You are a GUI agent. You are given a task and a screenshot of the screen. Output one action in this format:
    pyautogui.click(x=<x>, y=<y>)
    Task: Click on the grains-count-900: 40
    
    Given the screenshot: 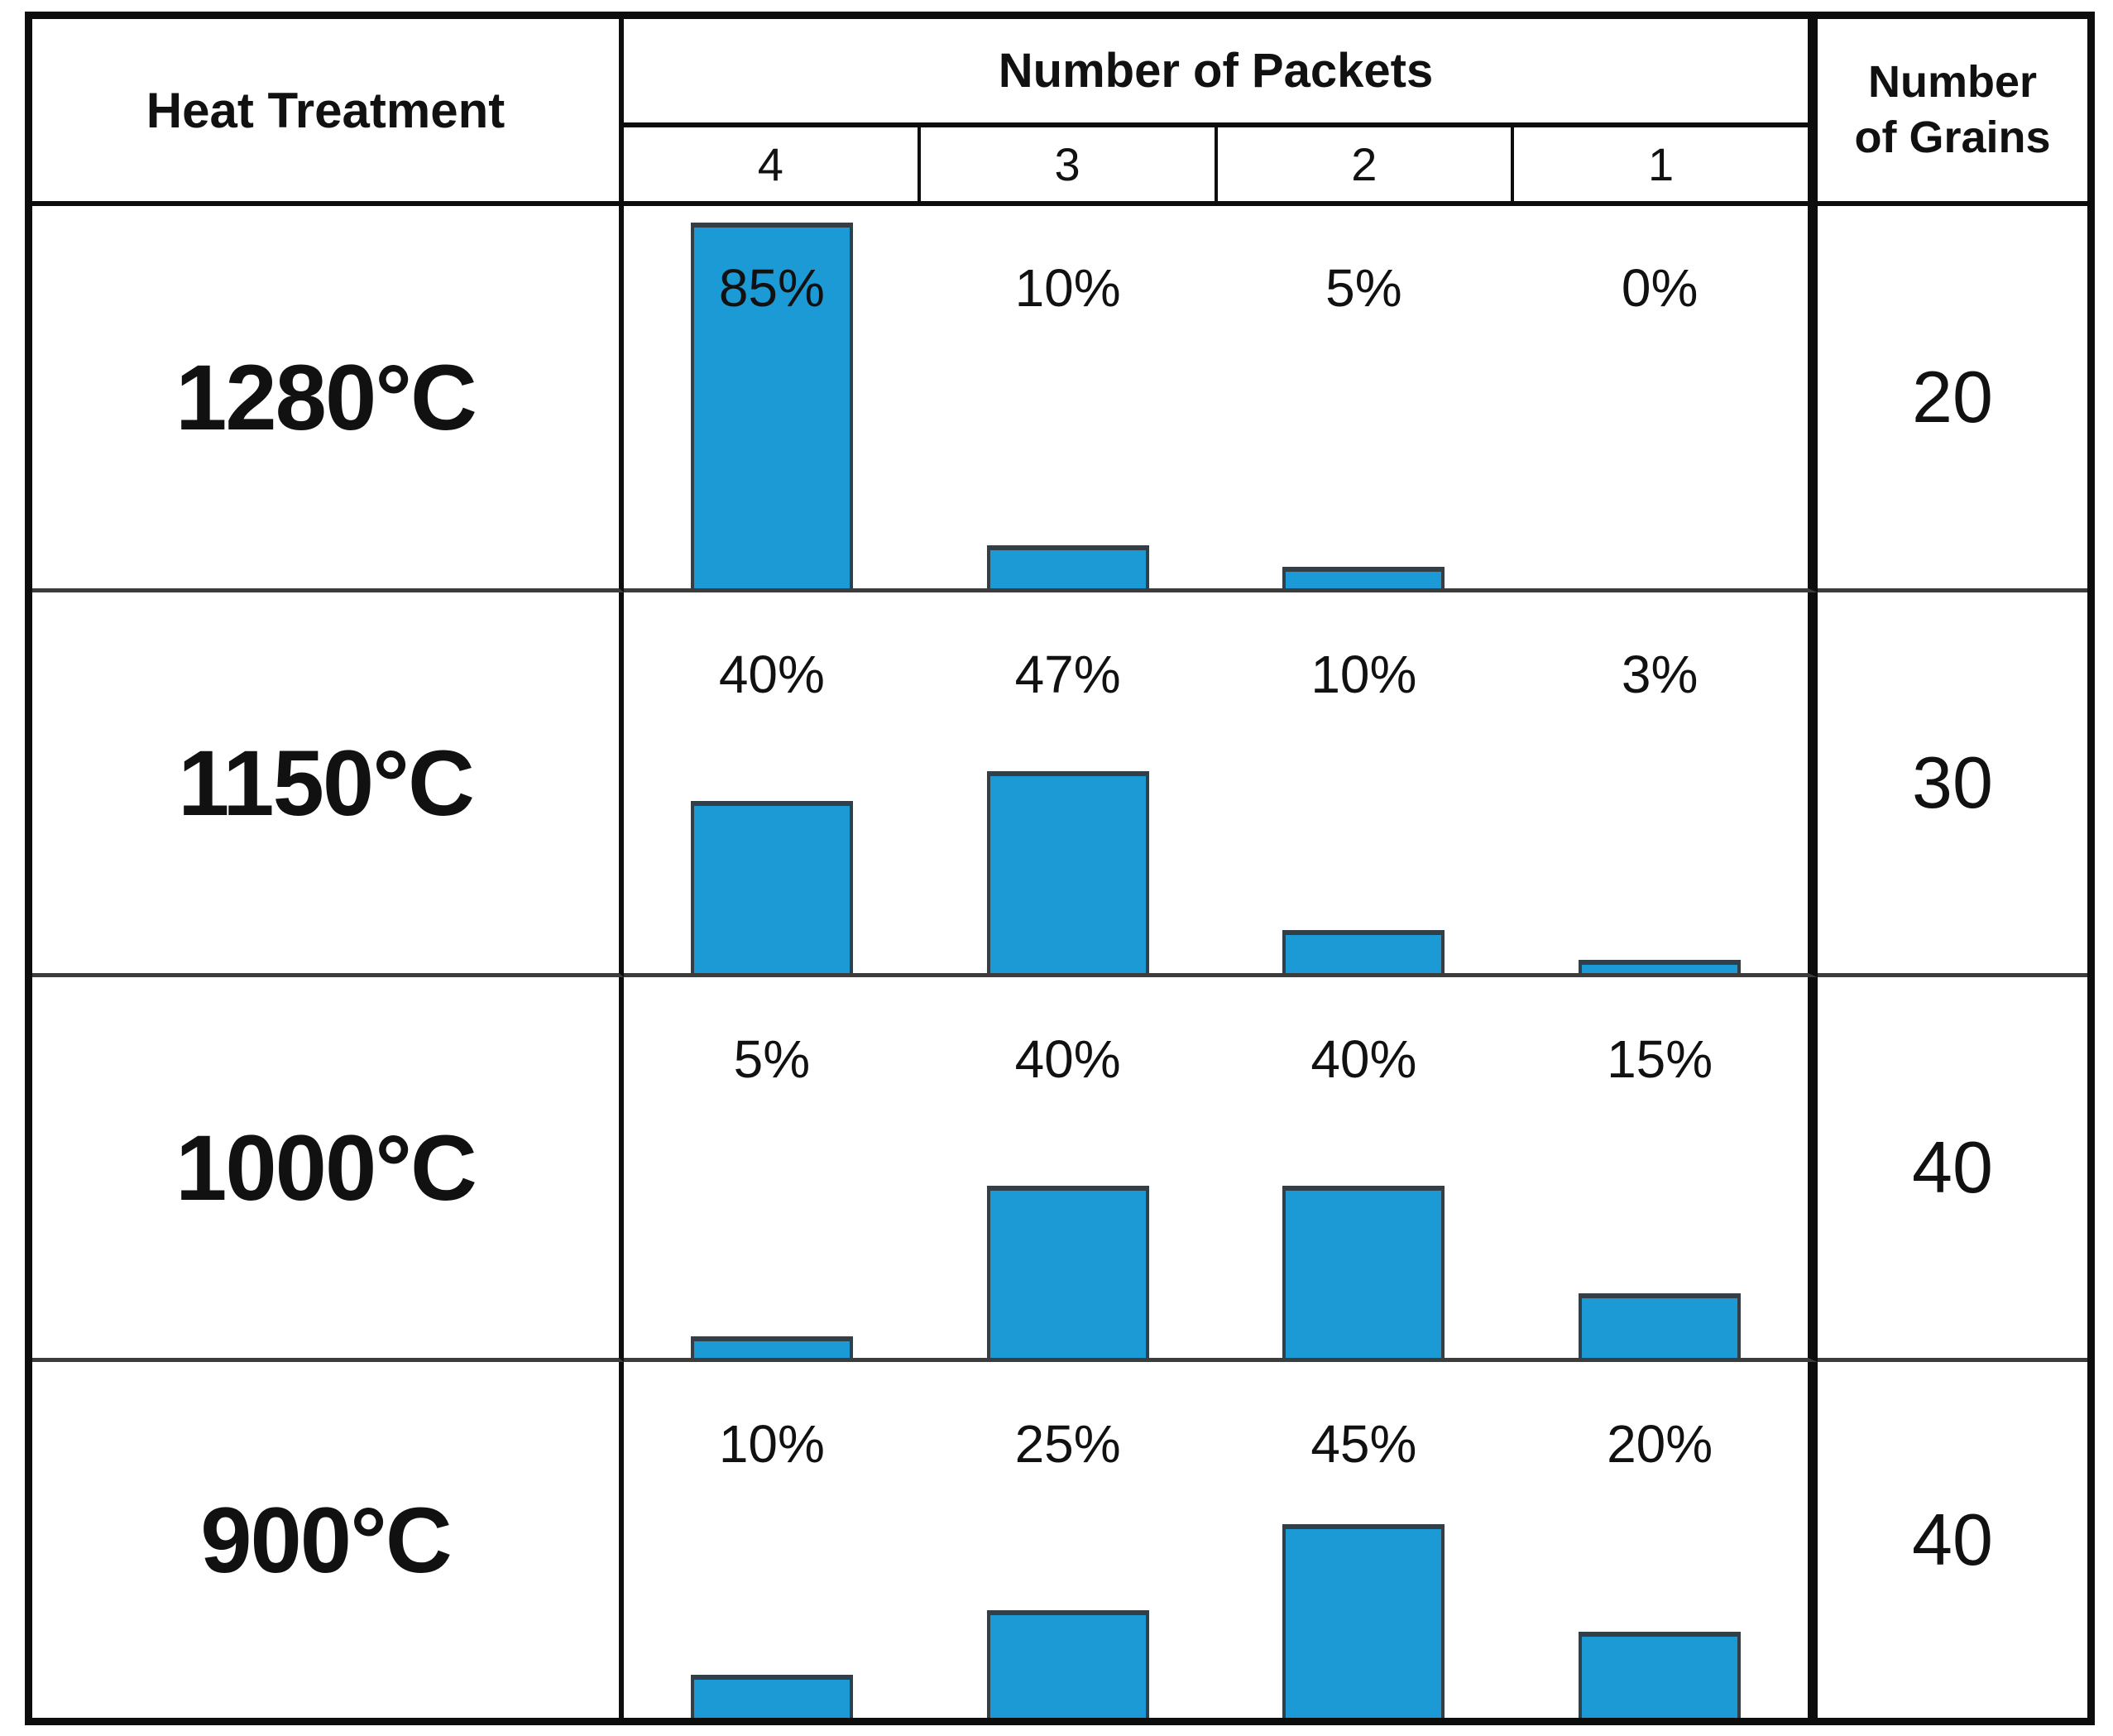 What is the action you would take?
    pyautogui.click(x=1952, y=1540)
    